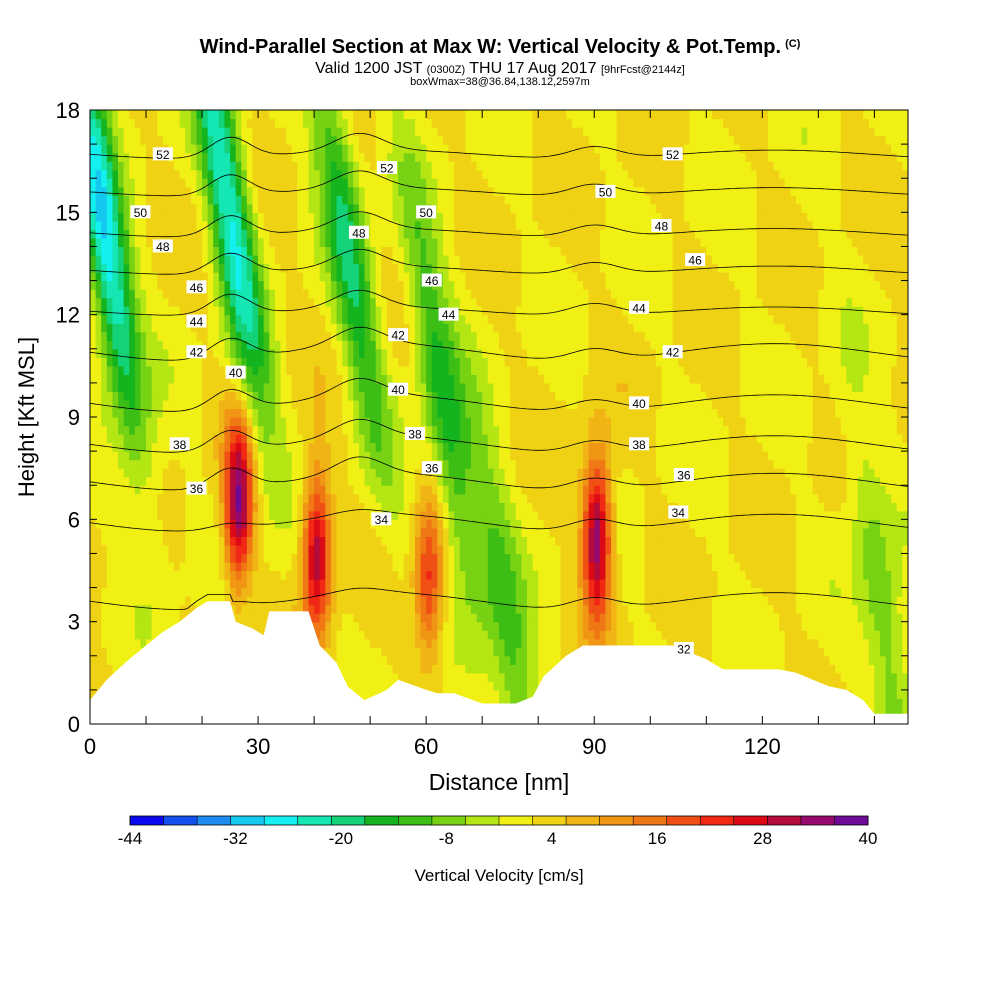  Describe the element at coordinates (26, 417) in the screenshot. I see `y-axis-label: Height [Kft MSL]` at that location.